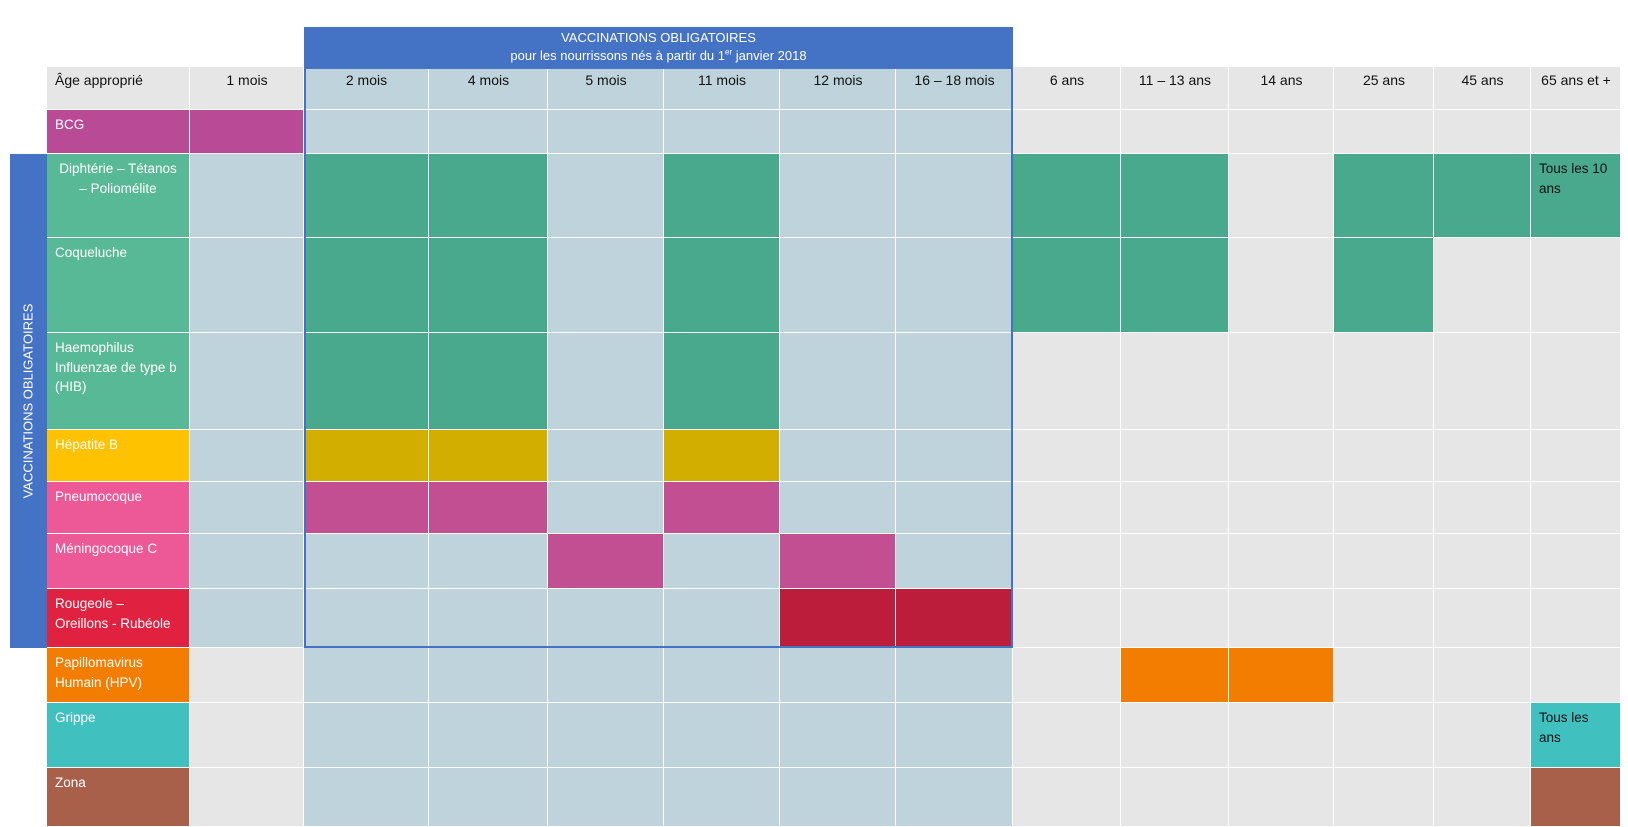 The height and width of the screenshot is (827, 1628). What do you see at coordinates (1067, 80) in the screenshot?
I see `column-header: 6 ans` at bounding box center [1067, 80].